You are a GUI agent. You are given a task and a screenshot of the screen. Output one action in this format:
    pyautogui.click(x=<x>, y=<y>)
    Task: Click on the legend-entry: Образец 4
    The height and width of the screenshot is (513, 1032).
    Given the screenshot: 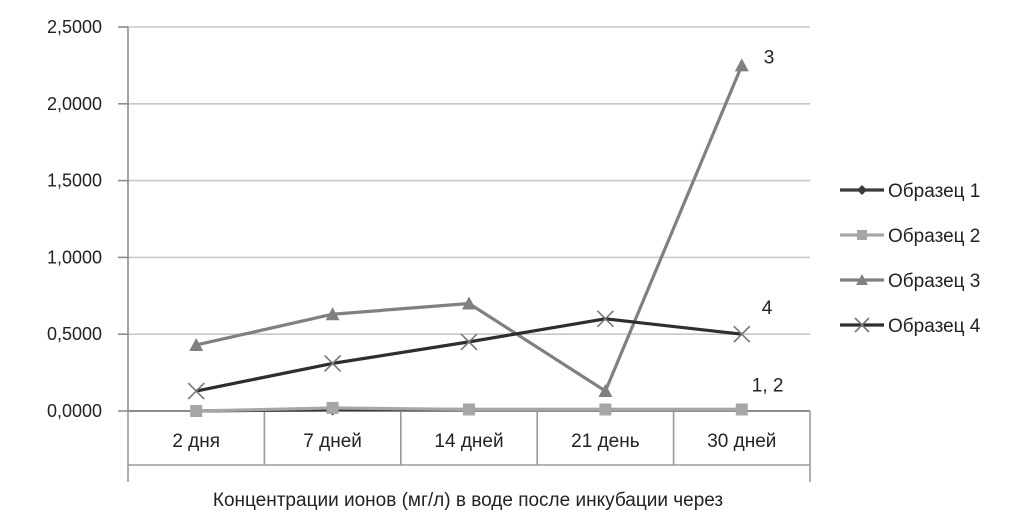 What is the action you would take?
    pyautogui.click(x=910, y=326)
    